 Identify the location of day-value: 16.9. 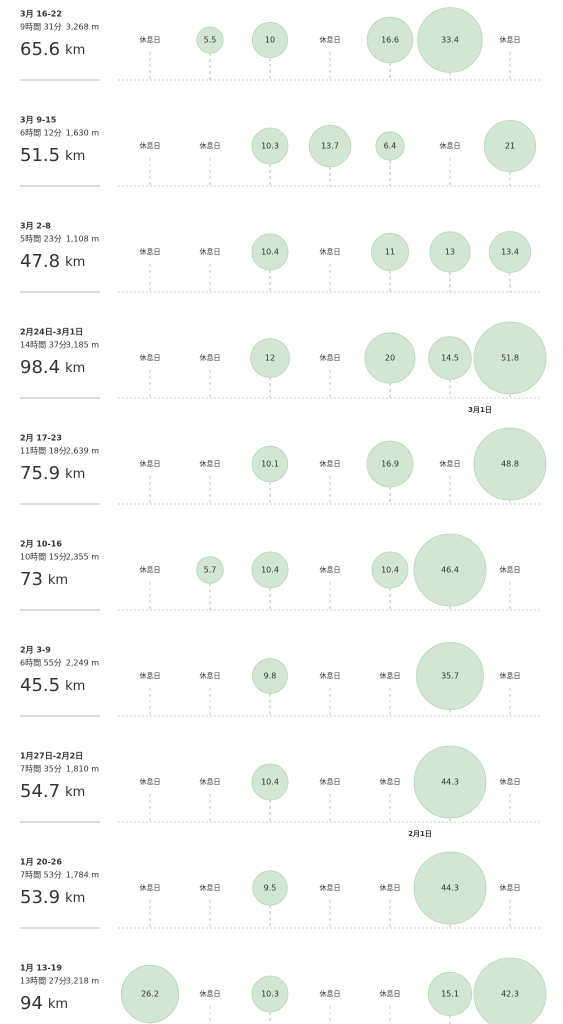
(390, 464).